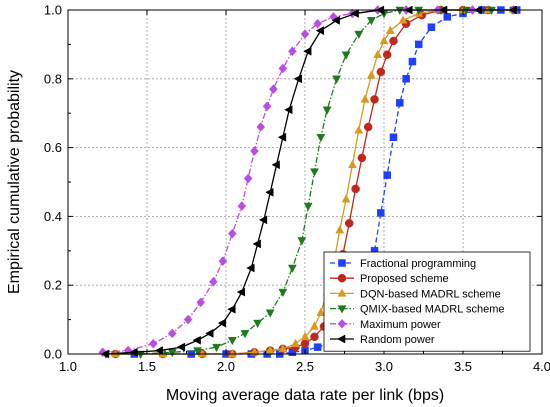 The image size is (550, 407). I want to click on y-tick-label: 0.6, so click(53, 147).